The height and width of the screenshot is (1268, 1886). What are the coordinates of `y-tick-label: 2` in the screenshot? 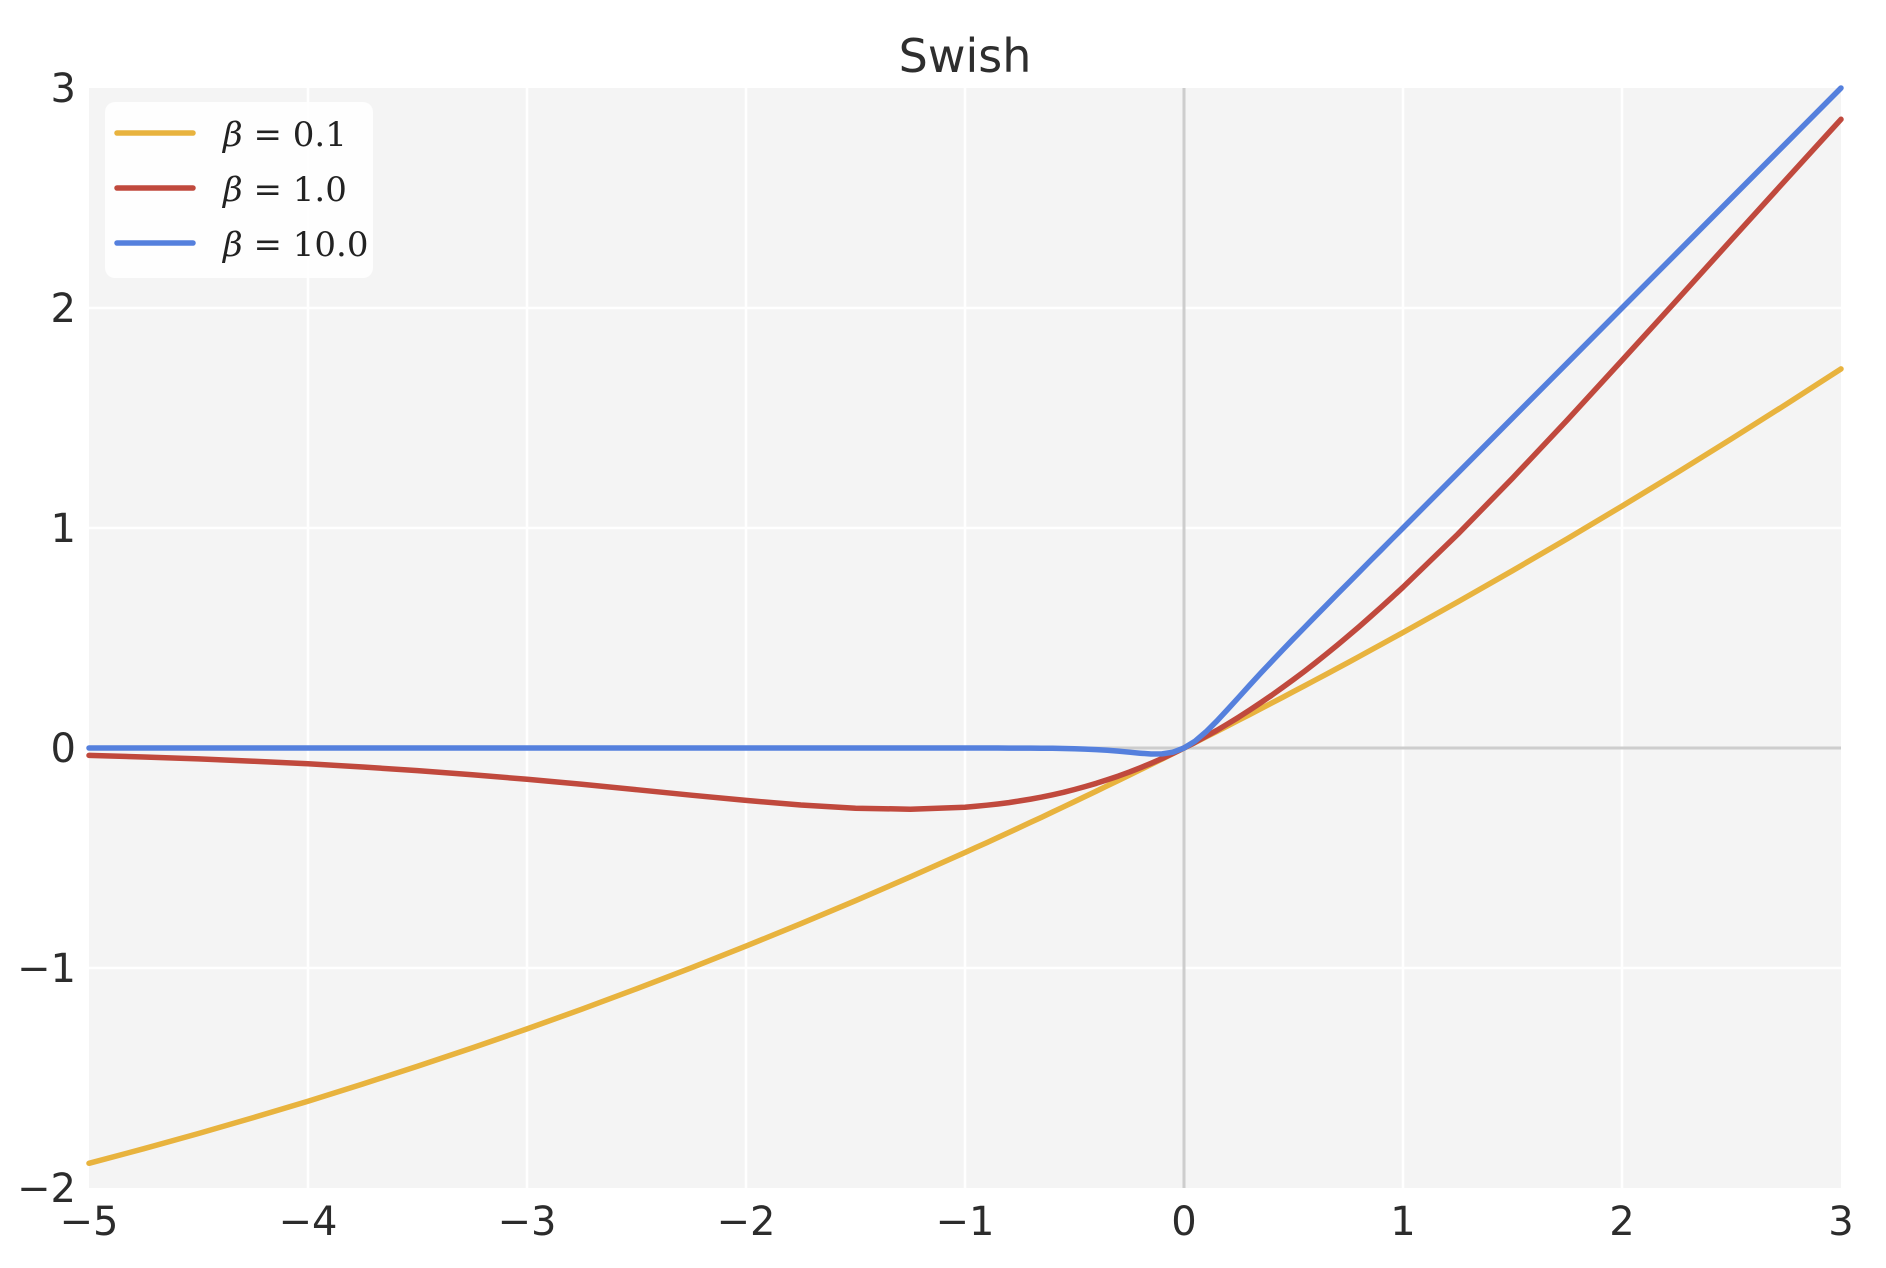 It's located at (63, 309).